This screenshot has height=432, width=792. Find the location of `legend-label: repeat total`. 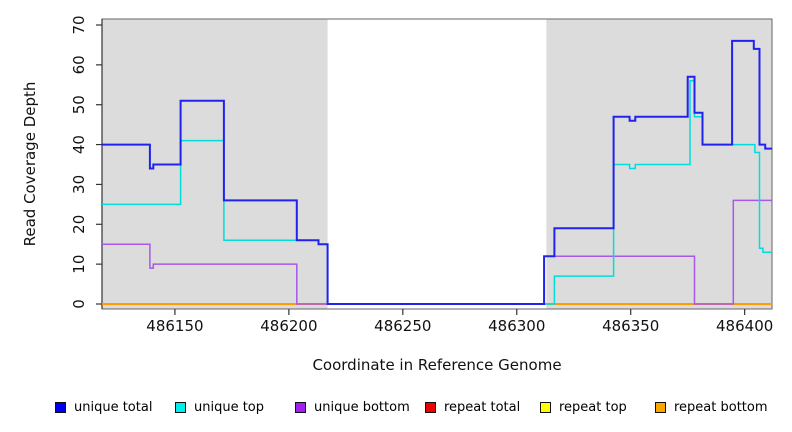

legend-label: repeat total is located at coordinates (482, 407).